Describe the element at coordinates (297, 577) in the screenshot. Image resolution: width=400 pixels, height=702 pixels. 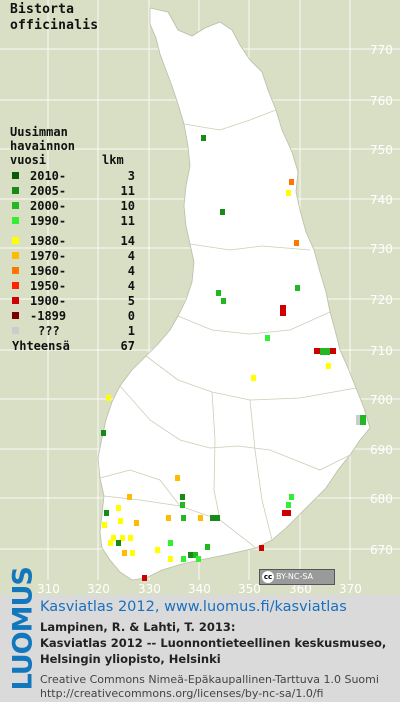
I see `license-badge: cc BY-NC-SA` at that location.